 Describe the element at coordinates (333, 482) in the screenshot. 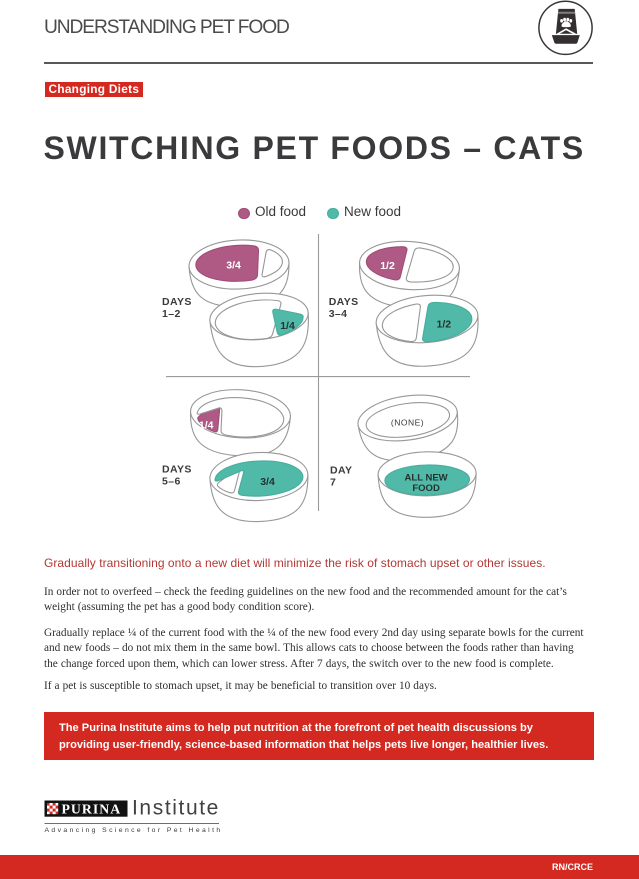

I see `svg-text: 7` at that location.